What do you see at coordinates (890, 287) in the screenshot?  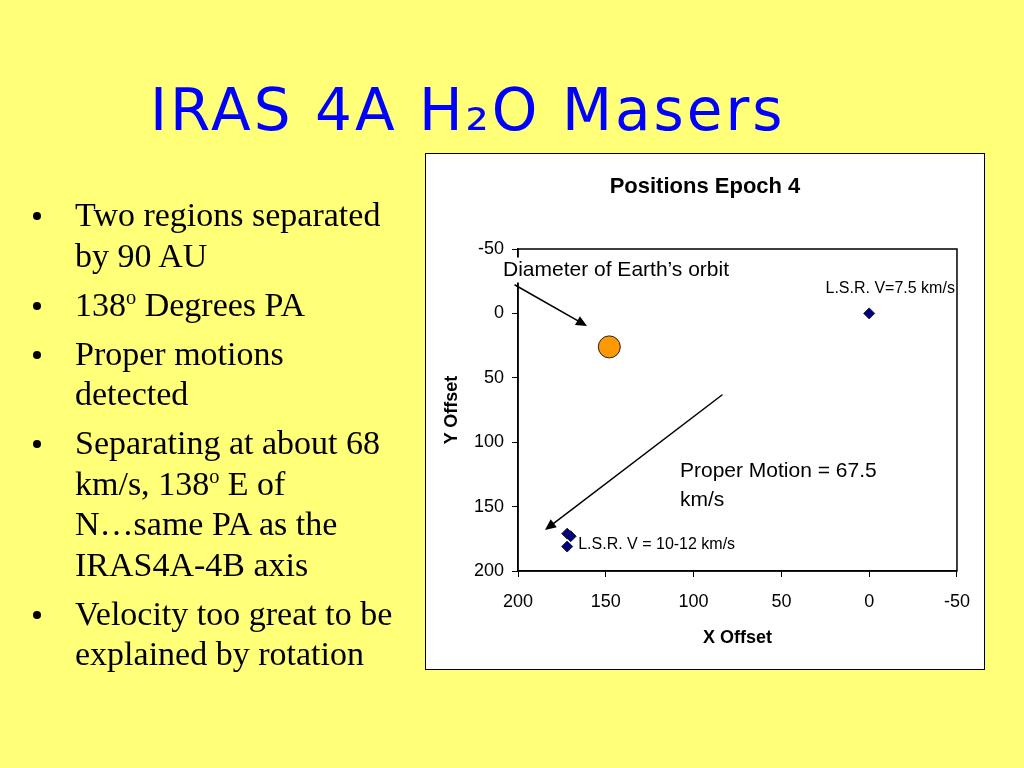 I see `annotation: L.S.R. V=7.5 km/s` at bounding box center [890, 287].